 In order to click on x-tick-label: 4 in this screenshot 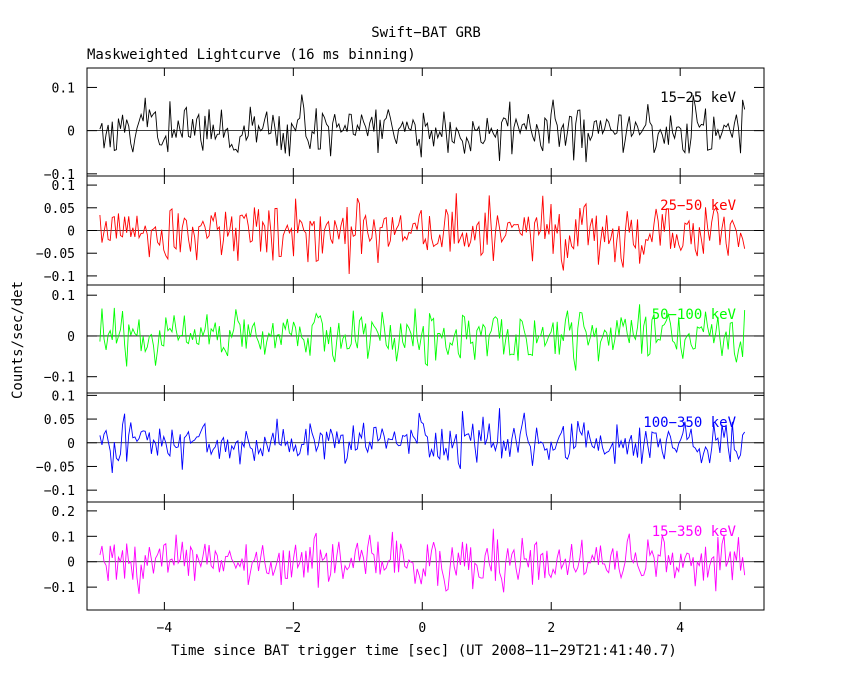, I will do `click(680, 628)`.